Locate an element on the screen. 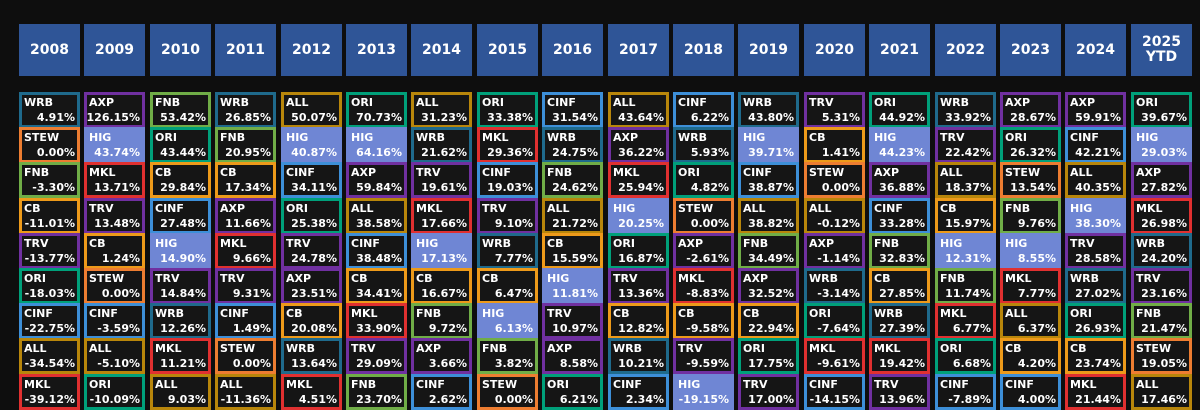 The image size is (1200, 410). return-cell: ORI -7.64% is located at coordinates (834, 321).